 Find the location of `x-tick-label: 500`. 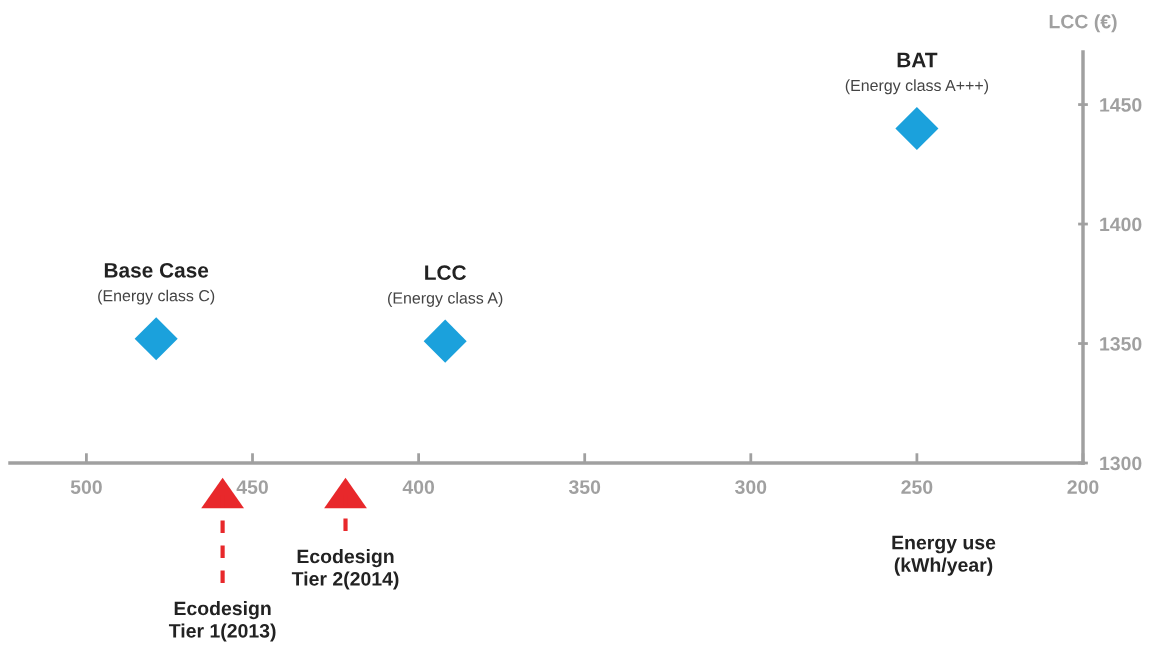

x-tick-label: 500 is located at coordinates (86, 487).